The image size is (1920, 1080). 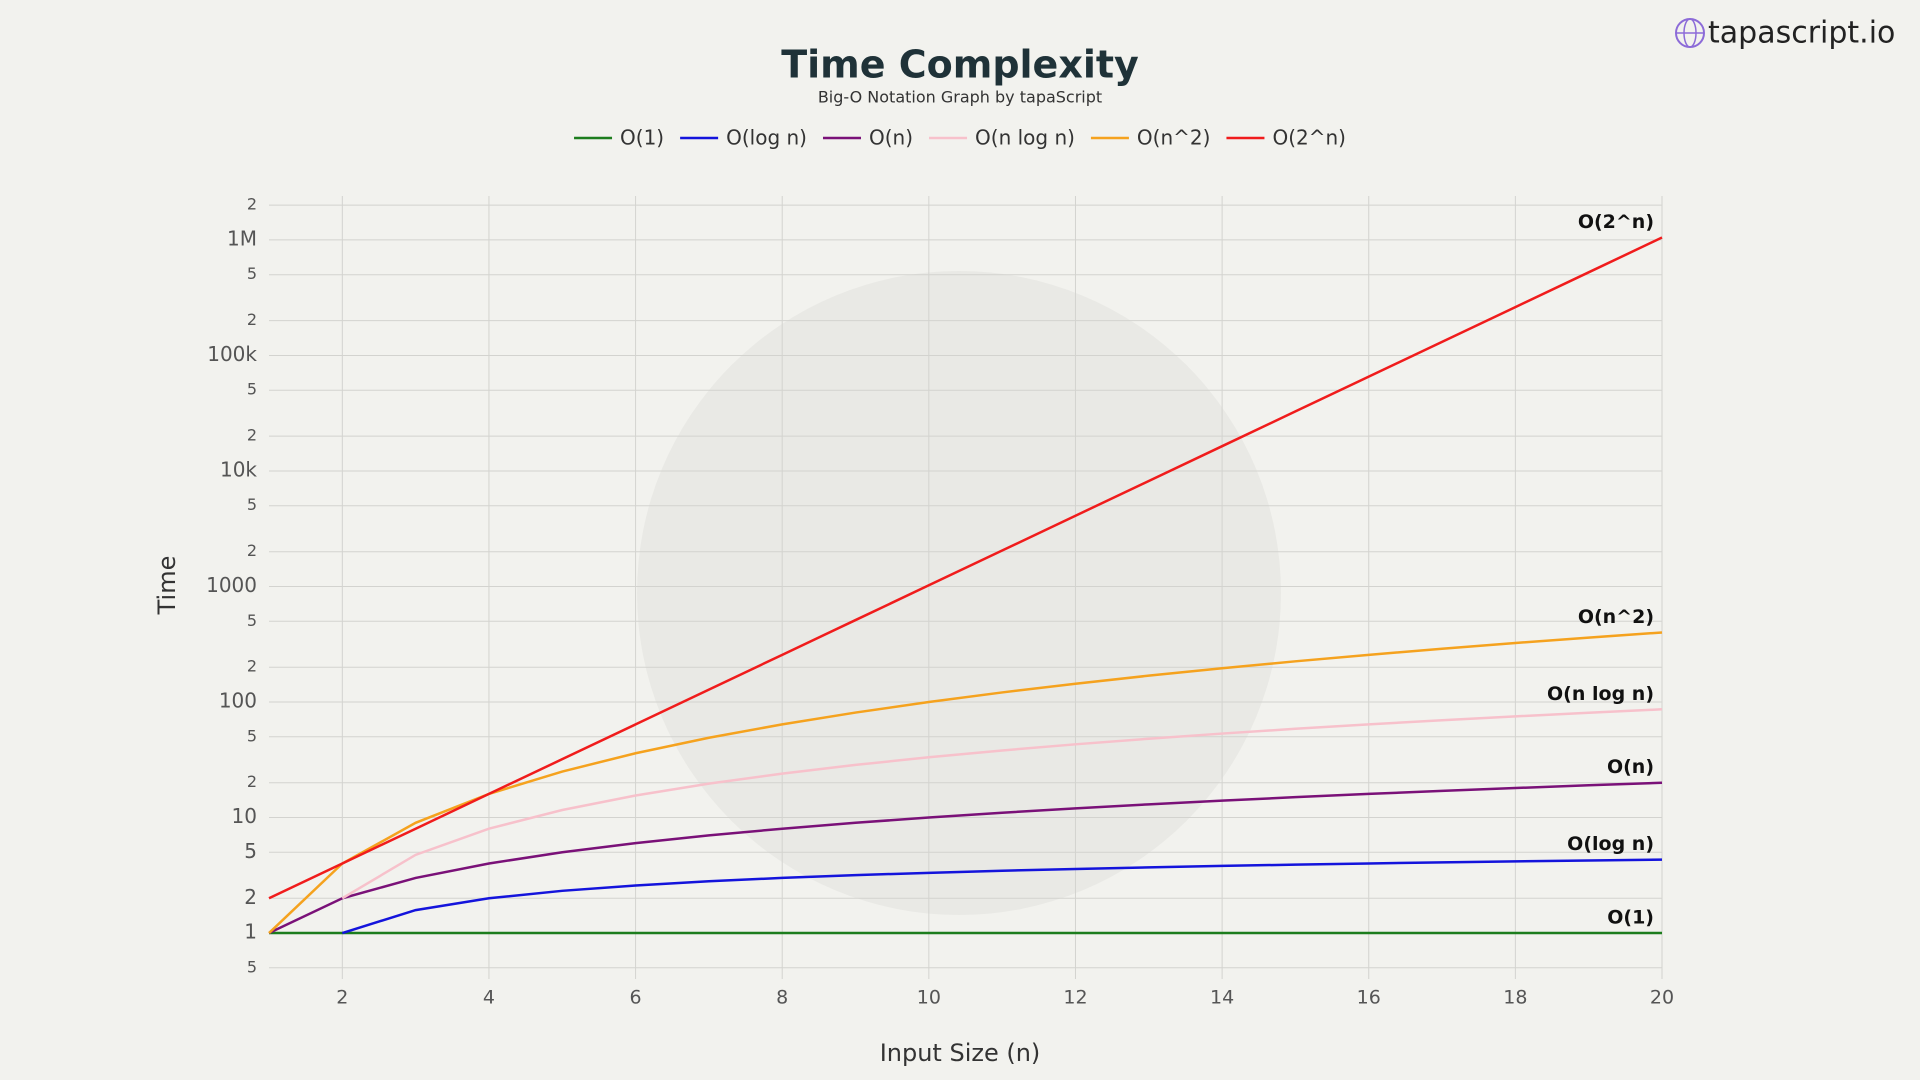 I want to click on end-label: O(n log n), so click(x=1600, y=694).